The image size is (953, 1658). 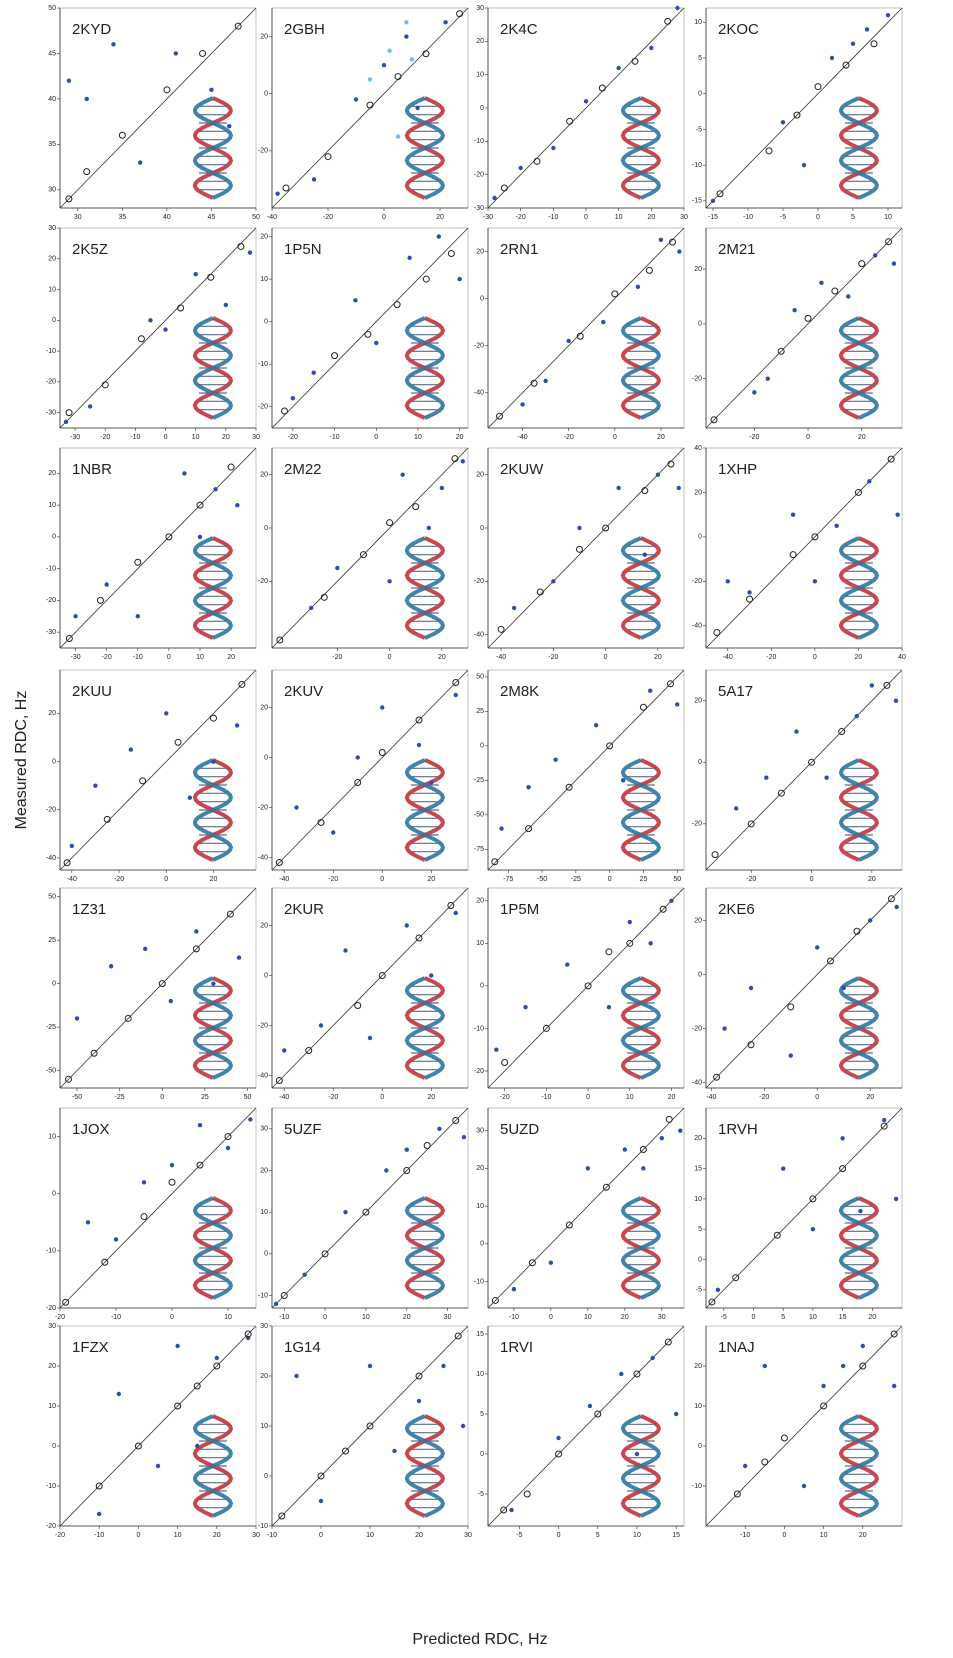 What do you see at coordinates (798, 1214) in the screenshot?
I see `panel: -5 0 5 10 15 20 -5 0 5 10 15 20 1RVH` at bounding box center [798, 1214].